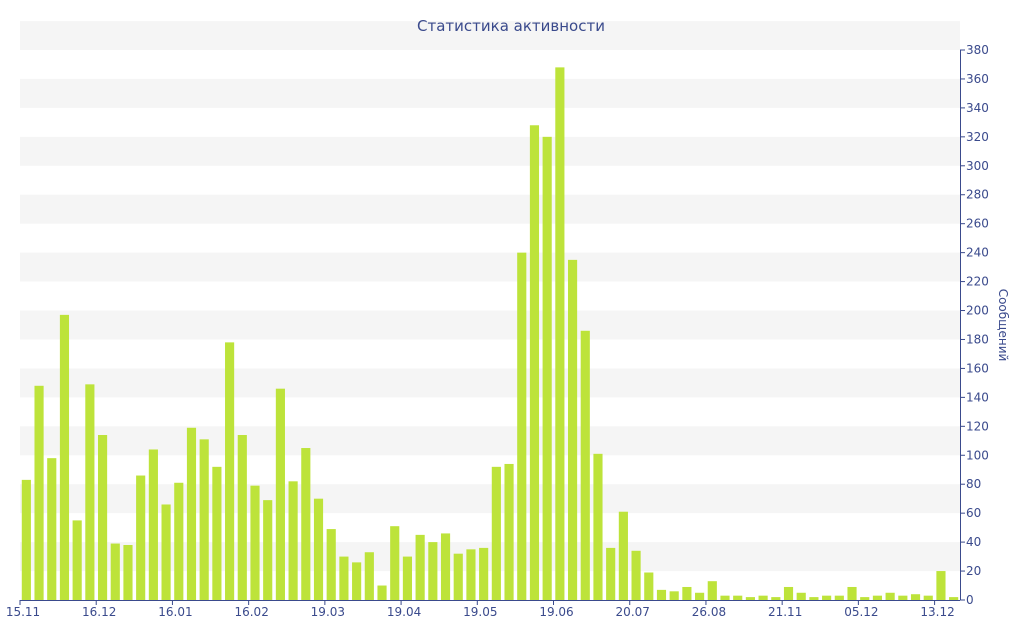 The image size is (1024, 640). I want to click on y-tick-label: 60, so click(973, 513).